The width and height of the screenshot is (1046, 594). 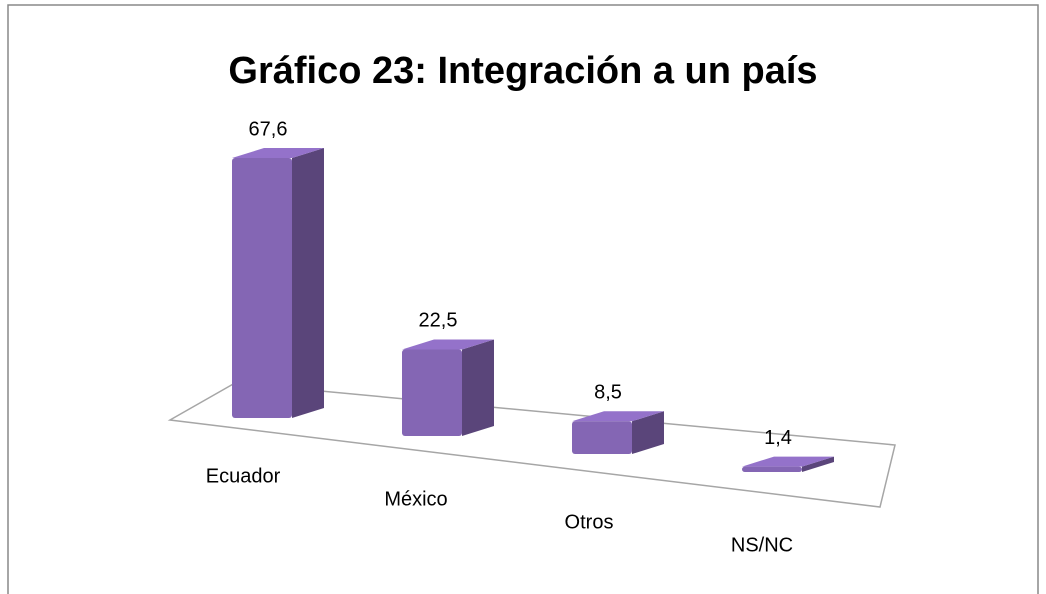 I want to click on category-label: México, so click(x=415, y=499).